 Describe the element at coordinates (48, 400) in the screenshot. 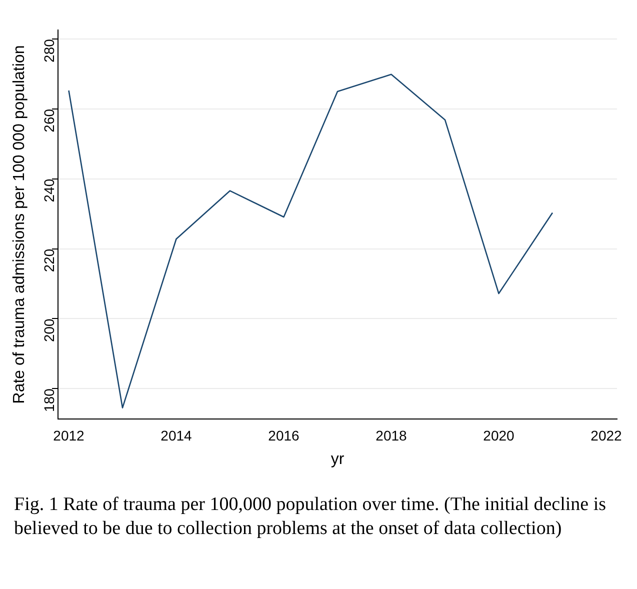

I see `y-tick-label: 180` at that location.